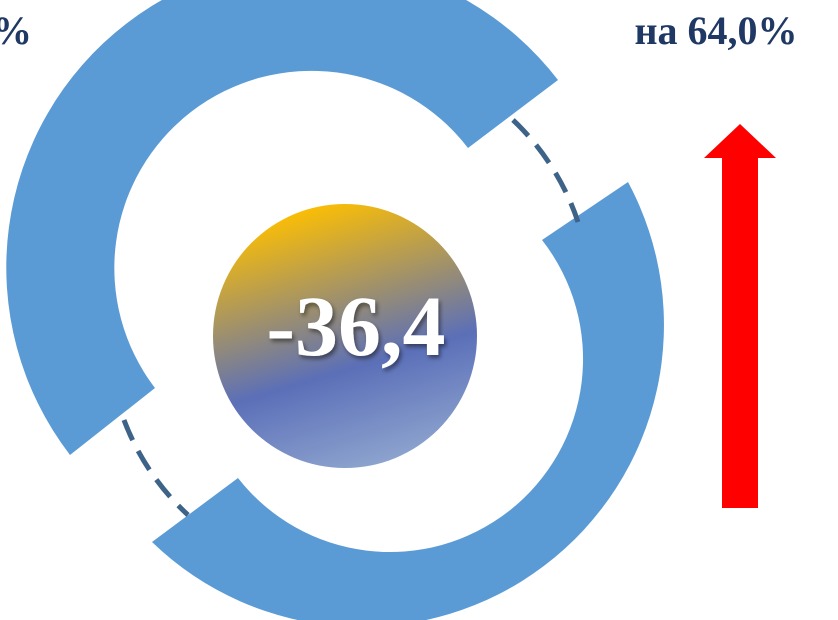 The height and width of the screenshot is (620, 838). Describe the element at coordinates (155, 468) in the screenshot. I see `dashed-arc-bottom-left` at that location.